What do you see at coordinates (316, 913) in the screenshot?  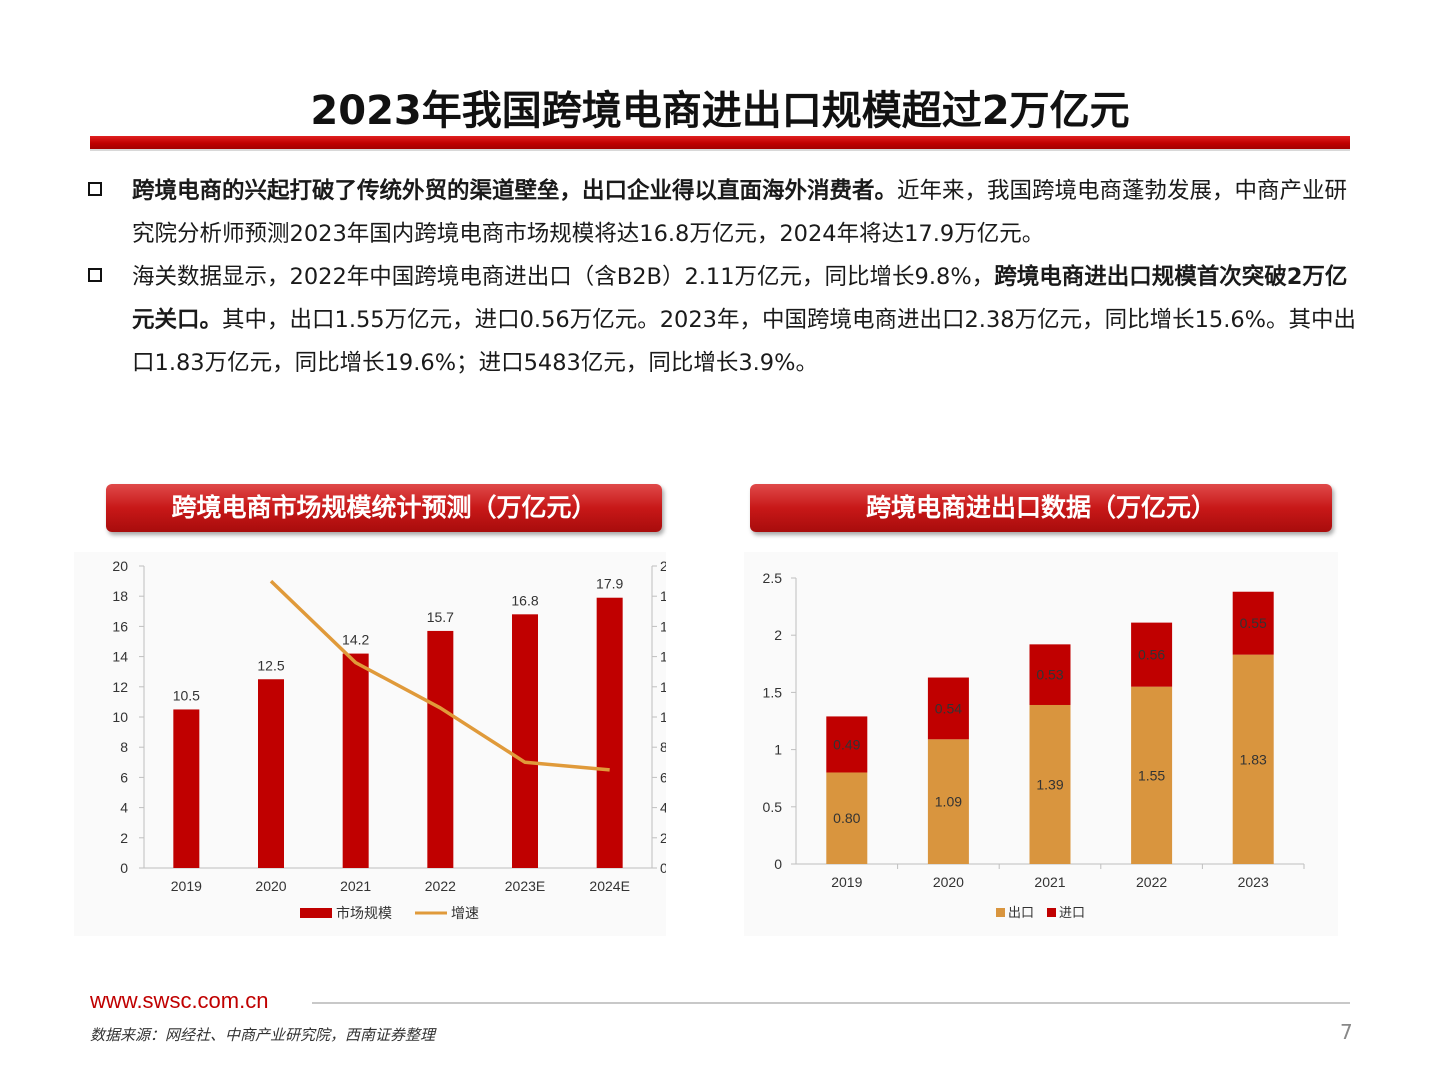 I see `legend-swatch-market-size` at bounding box center [316, 913].